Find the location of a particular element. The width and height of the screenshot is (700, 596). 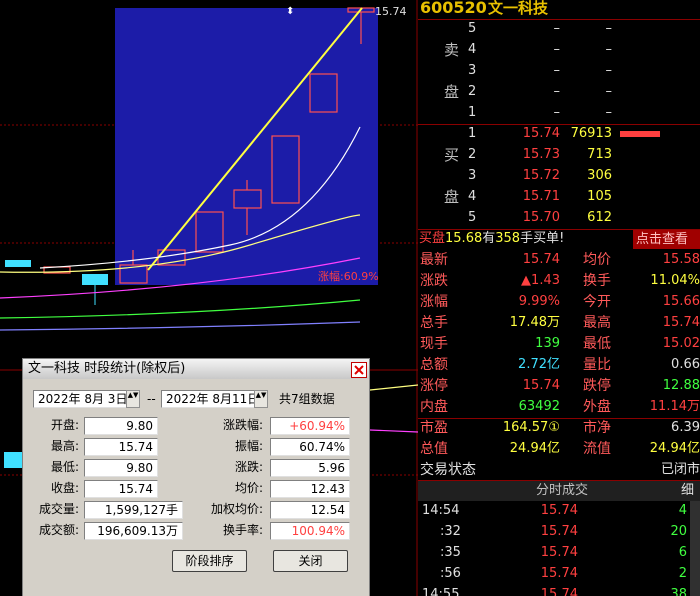

stat-label: 市盈 is located at coordinates (434, 428).